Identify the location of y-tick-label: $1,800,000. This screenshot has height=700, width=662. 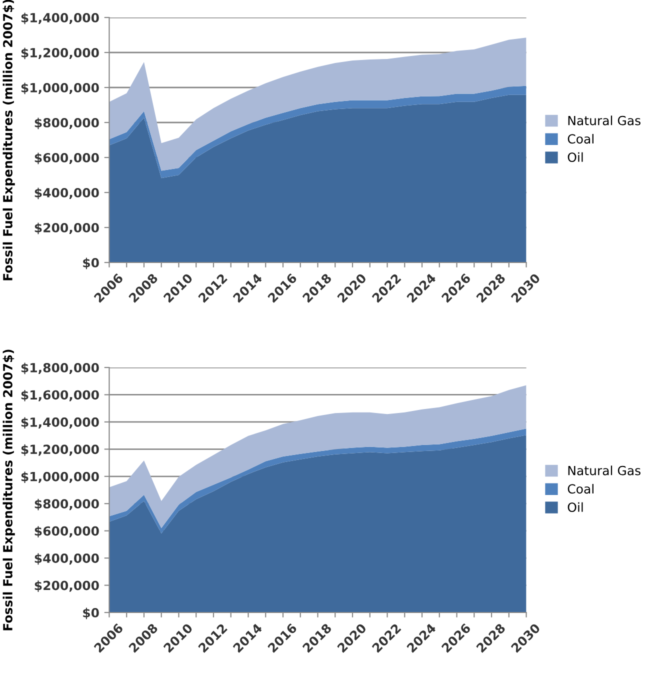
(60, 368).